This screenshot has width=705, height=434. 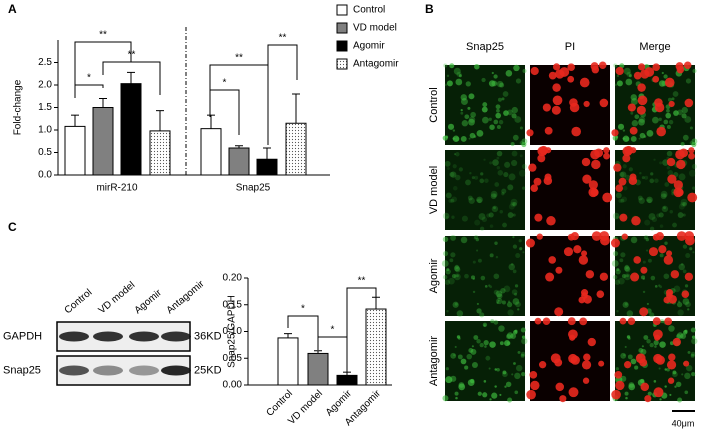 What do you see at coordinates (22, 370) in the screenshot?
I see `blot-row-label: Snap25` at bounding box center [22, 370].